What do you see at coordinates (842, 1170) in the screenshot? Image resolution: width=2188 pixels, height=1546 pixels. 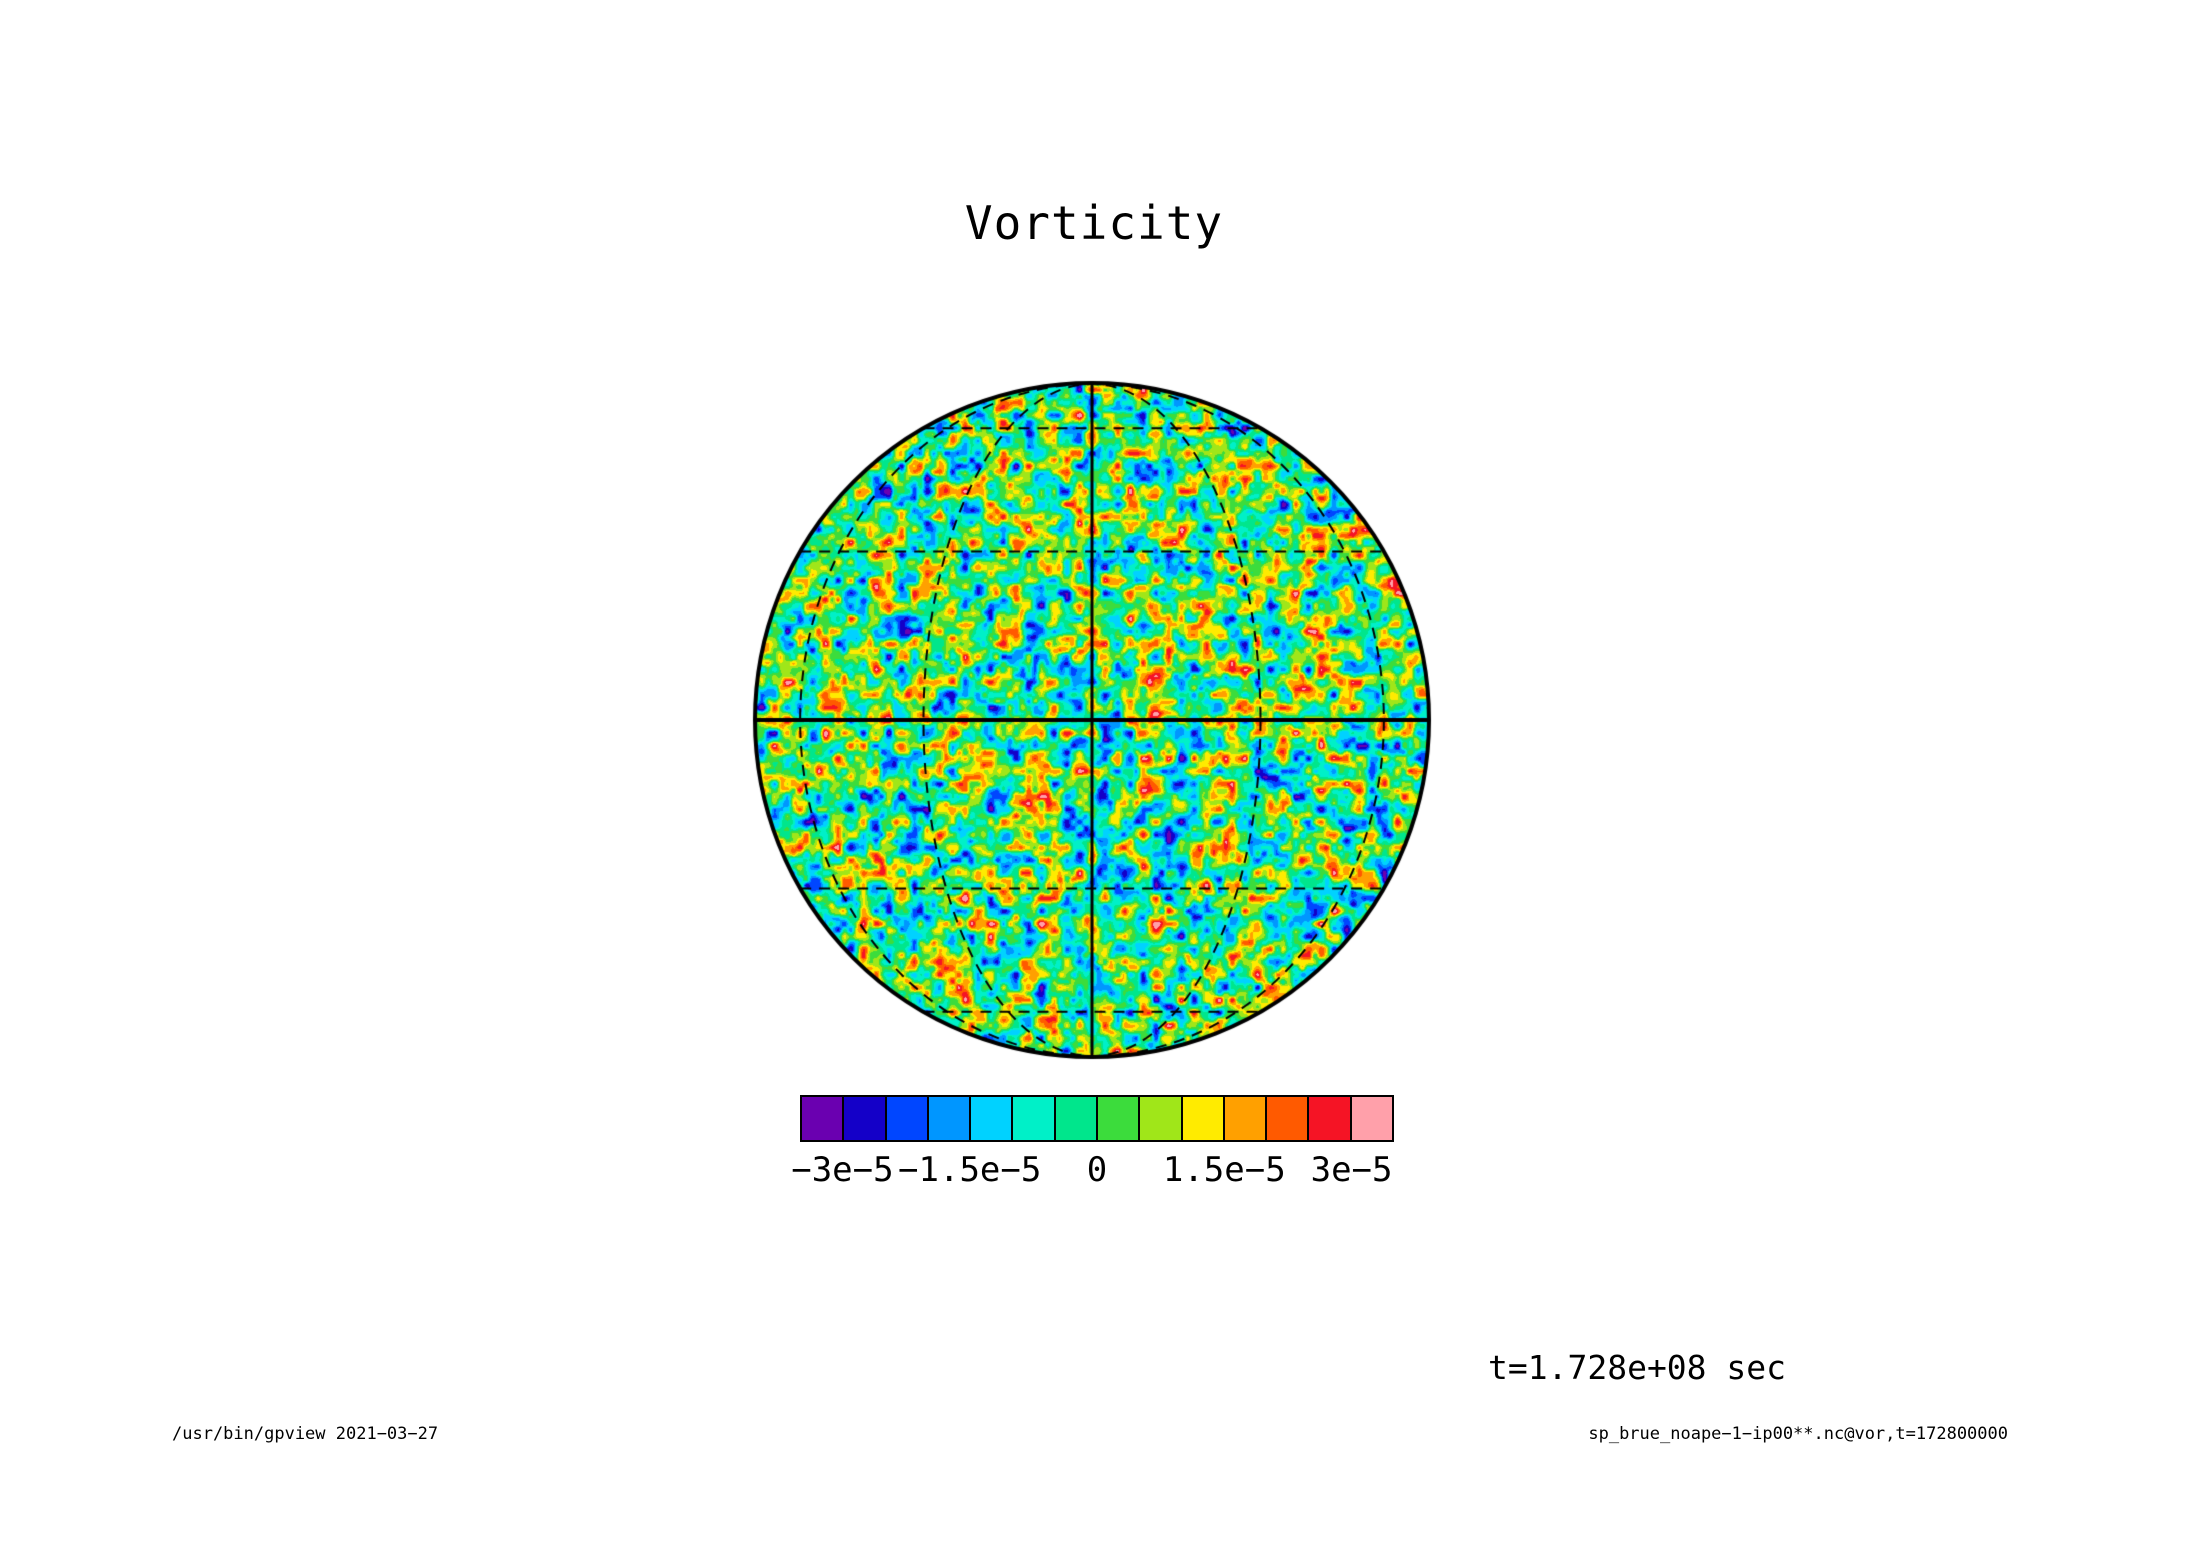 I see `colorbar-tick-label: −3e−5` at bounding box center [842, 1170].